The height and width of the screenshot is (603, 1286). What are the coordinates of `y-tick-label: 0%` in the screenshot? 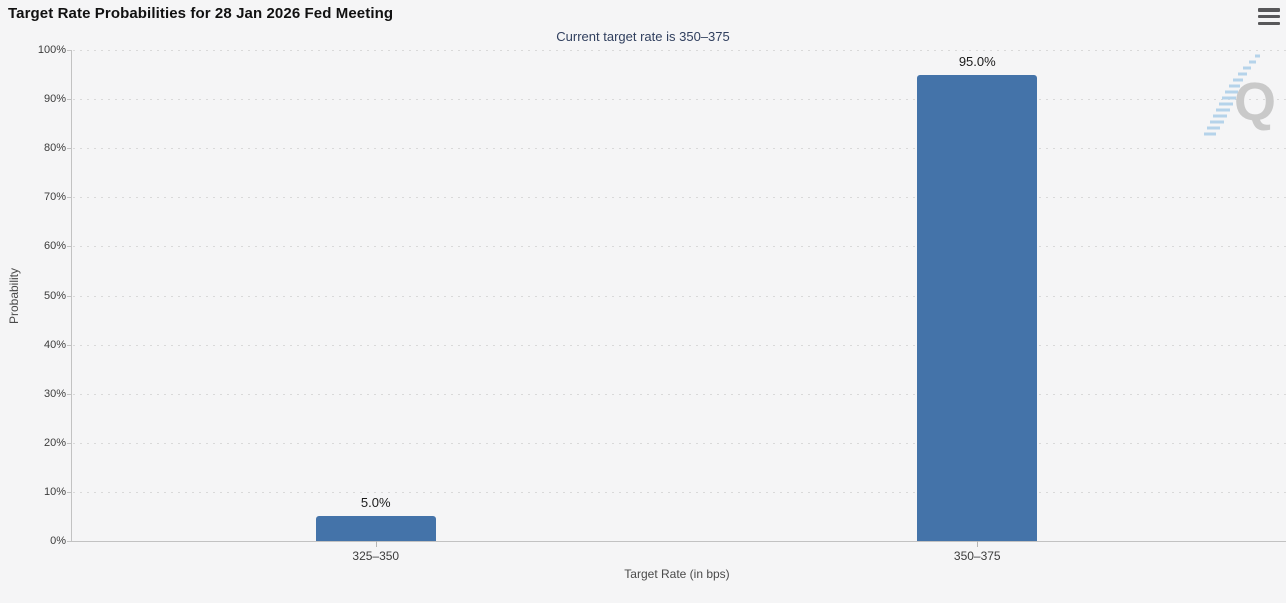 It's located at (58, 541).